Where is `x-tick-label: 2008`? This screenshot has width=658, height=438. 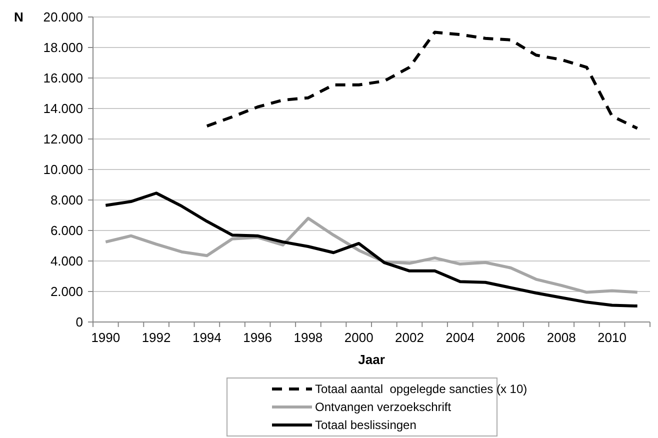 x-tick-label: 2008 is located at coordinates (561, 337).